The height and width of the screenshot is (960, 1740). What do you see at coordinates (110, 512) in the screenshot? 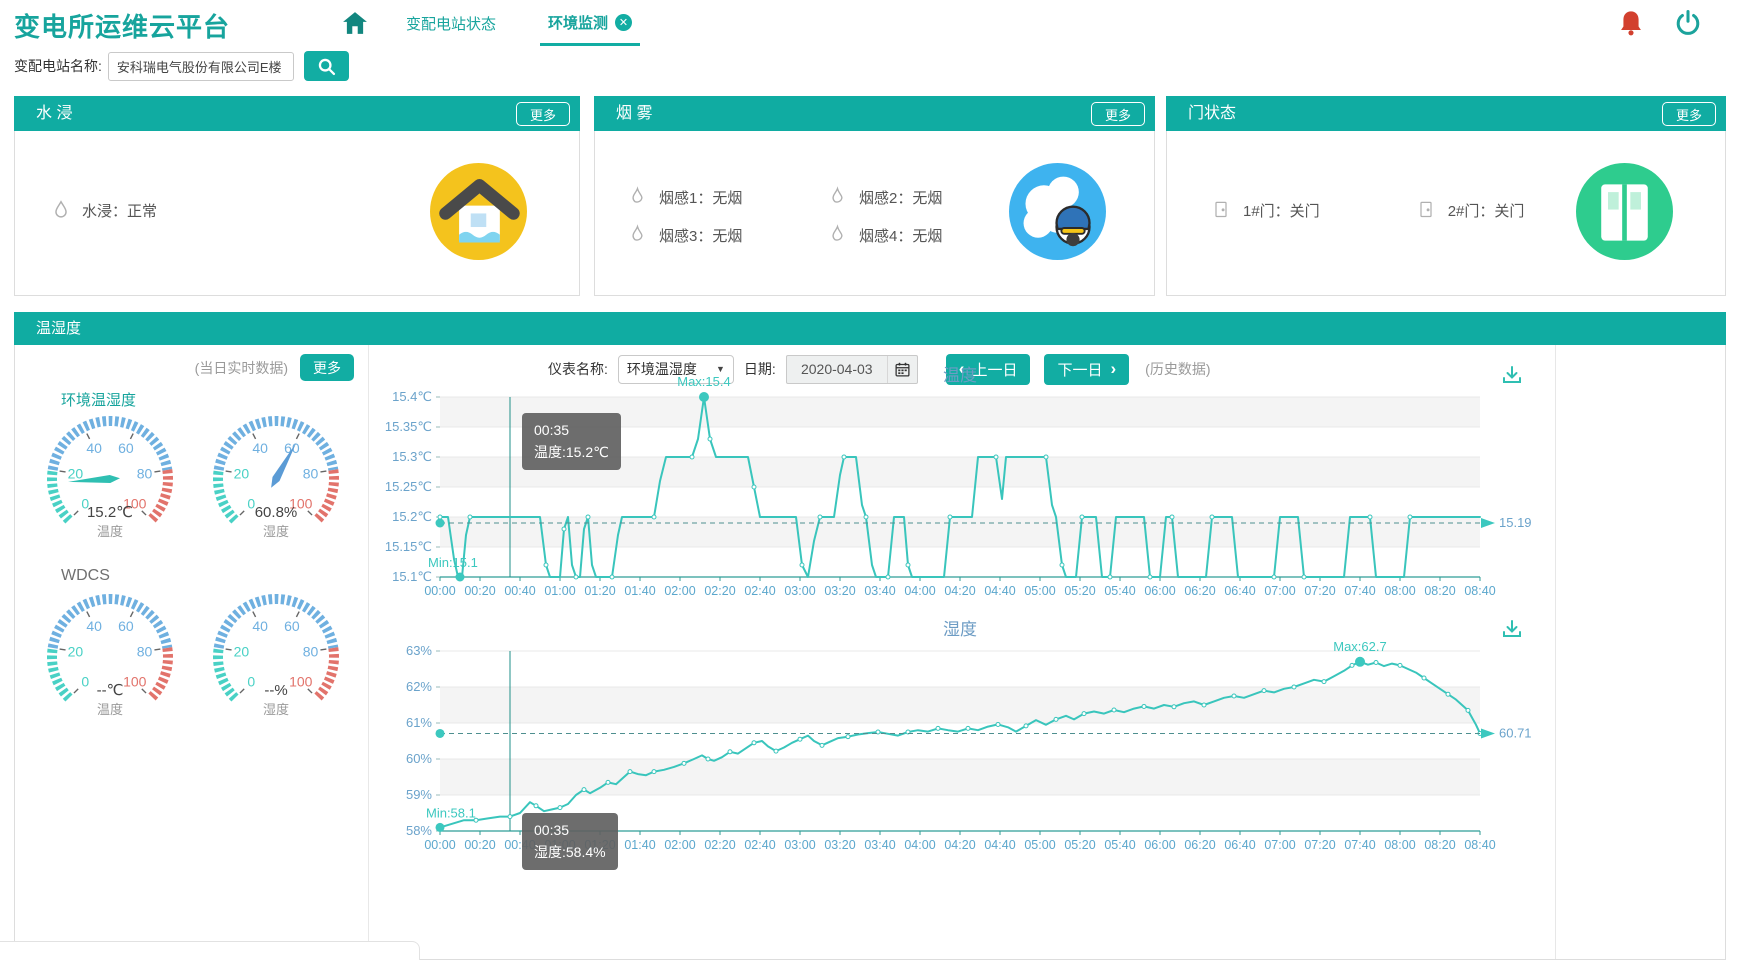
I see `svg-text: 15.2℃` at bounding box center [110, 512].